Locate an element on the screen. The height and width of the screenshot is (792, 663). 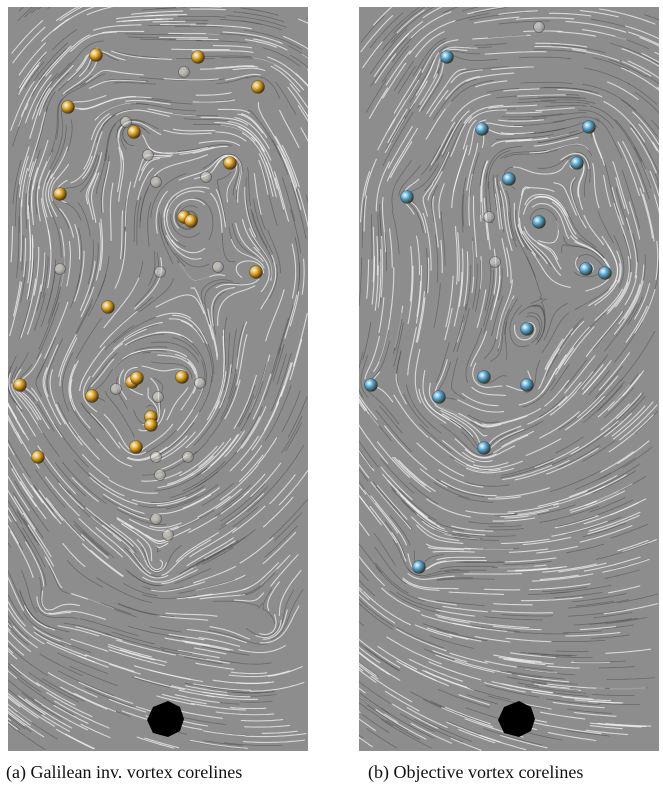
caption-galilean: (a) Galilean inv. vortex corelines is located at coordinates (124, 772).